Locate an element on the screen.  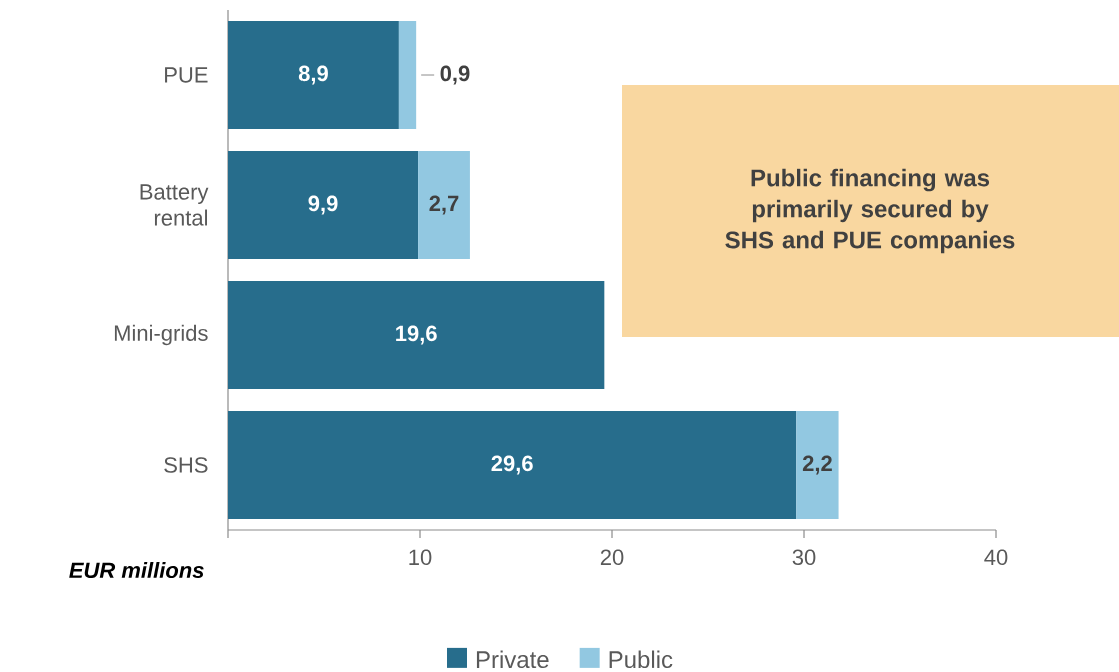
data-label: 19,6 is located at coordinates (416, 335).